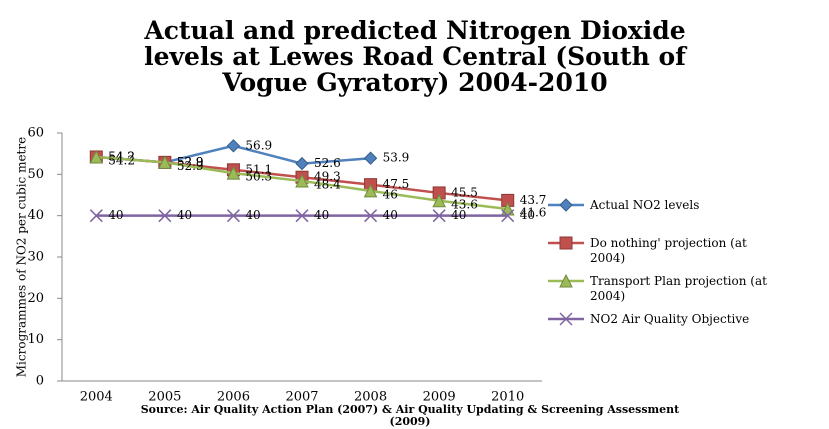 The image size is (829, 429). I want to click on y-tick-label: 50, so click(35, 174).